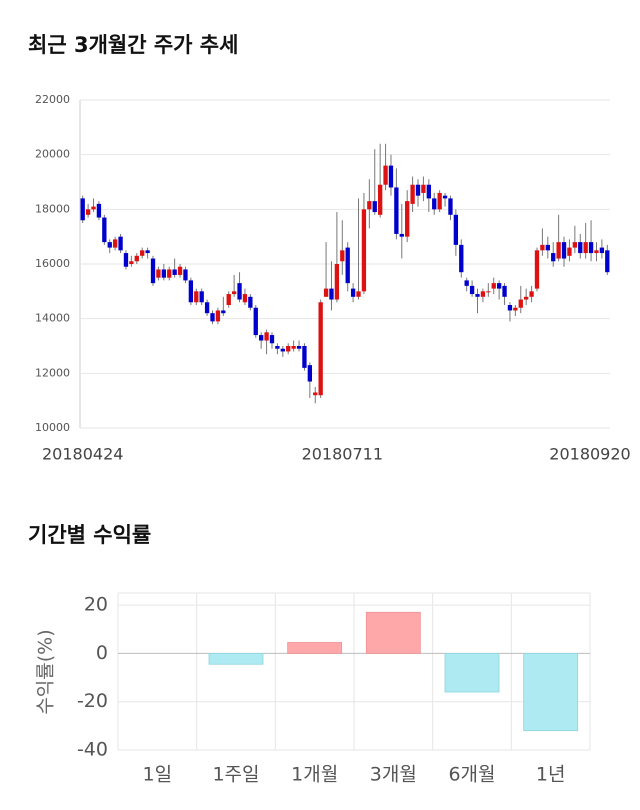 The image size is (640, 810). What do you see at coordinates (92, 701) in the screenshot?
I see `y-tick-label: -20` at bounding box center [92, 701].